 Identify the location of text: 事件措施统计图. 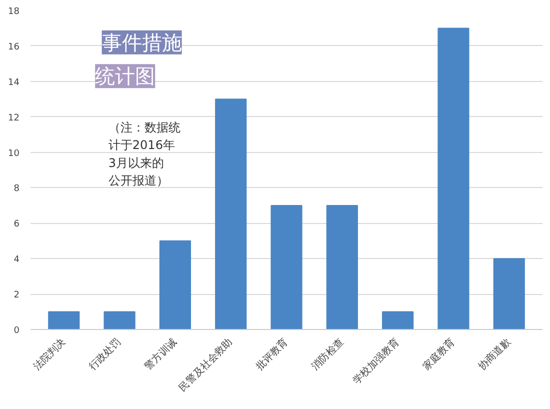
(138, 59).